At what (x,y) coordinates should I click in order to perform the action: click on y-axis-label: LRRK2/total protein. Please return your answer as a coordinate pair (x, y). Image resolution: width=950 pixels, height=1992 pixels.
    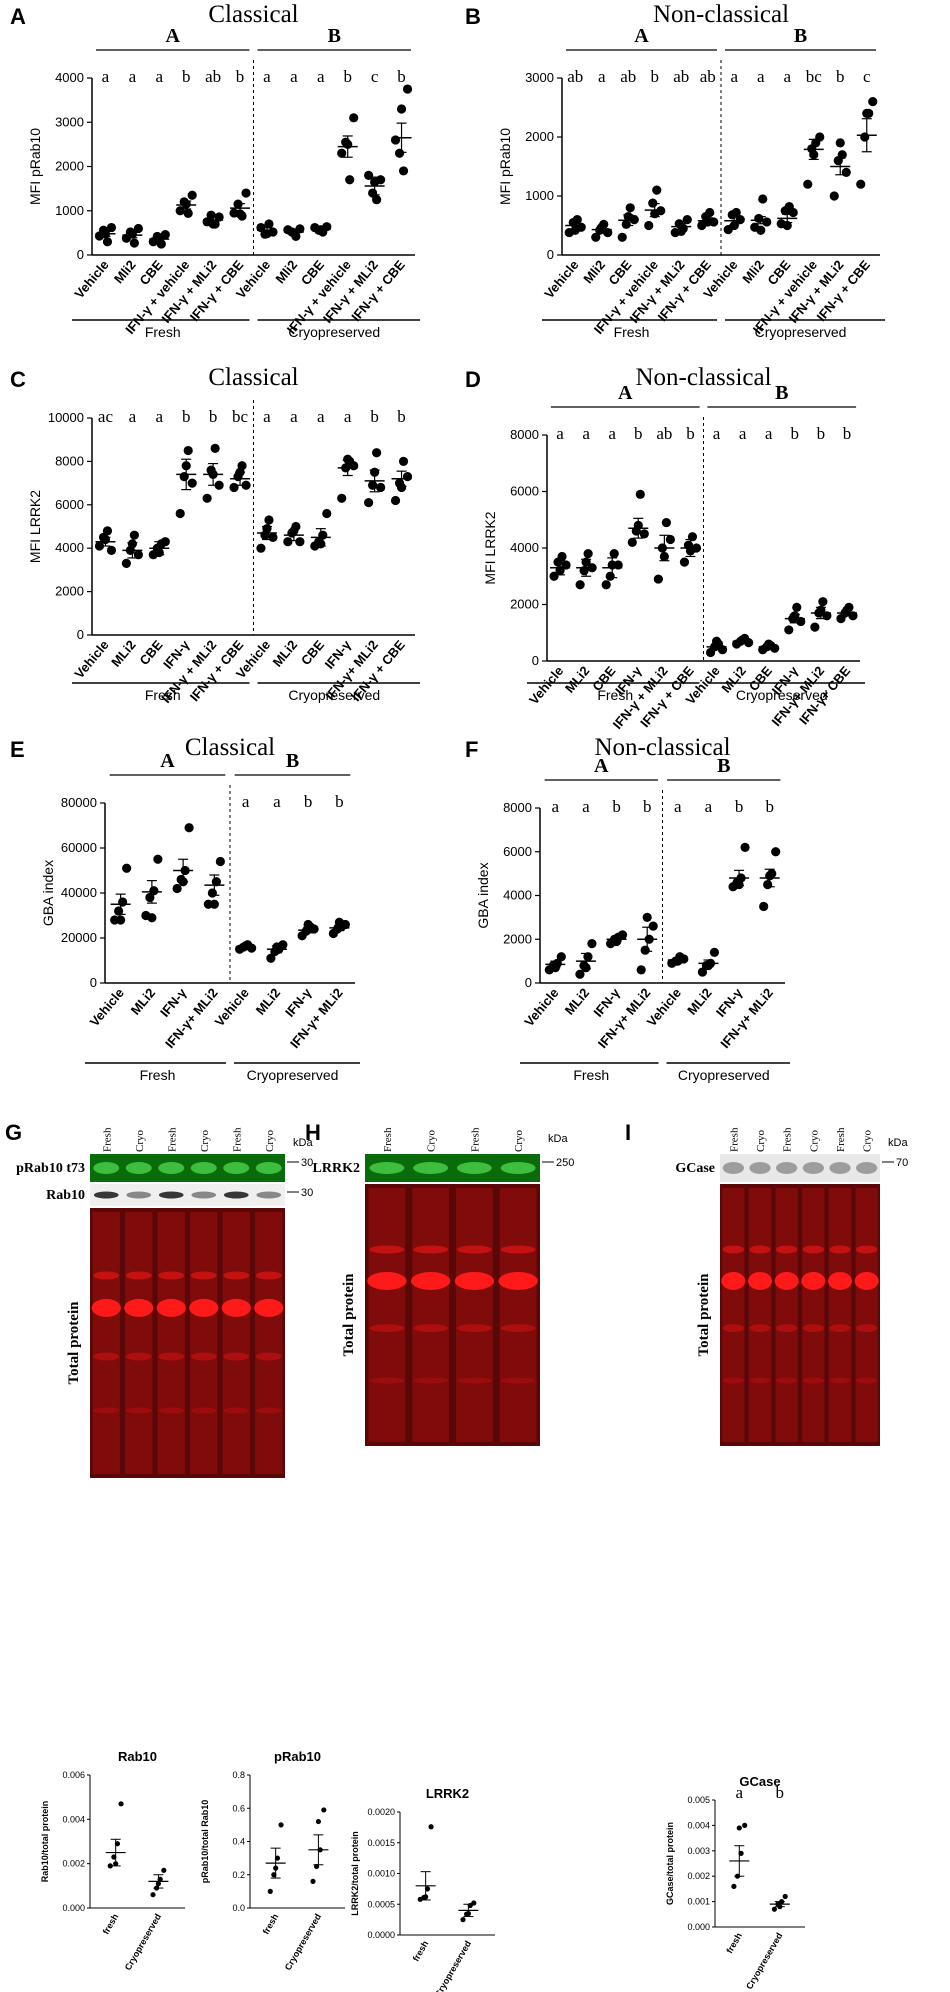
    Looking at the image, I should click on (355, 1873).